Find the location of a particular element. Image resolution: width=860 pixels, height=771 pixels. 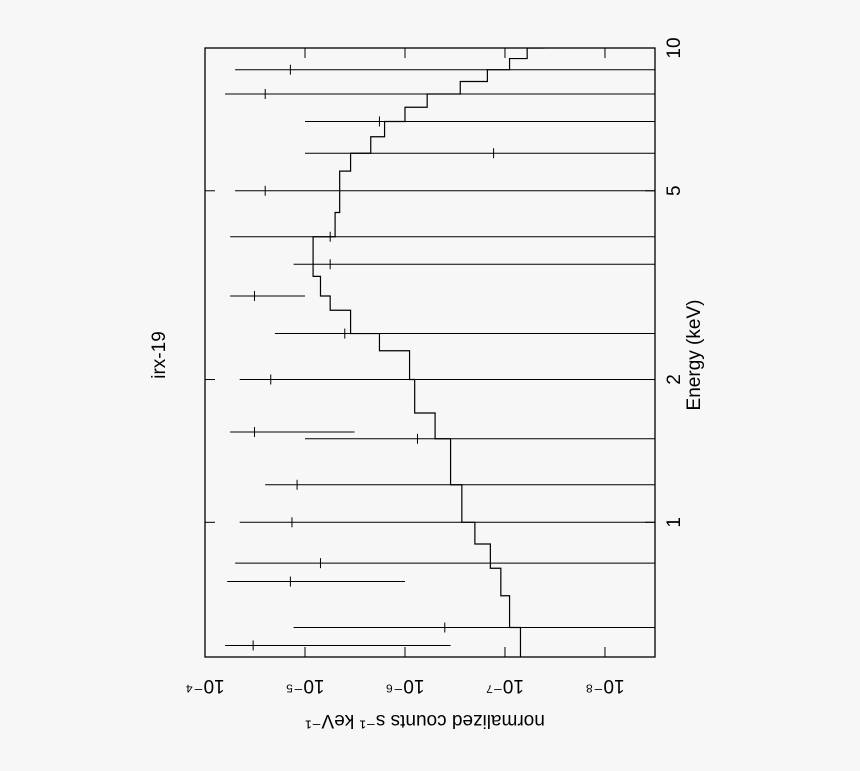

x-tick-label: 1 is located at coordinates (674, 522).